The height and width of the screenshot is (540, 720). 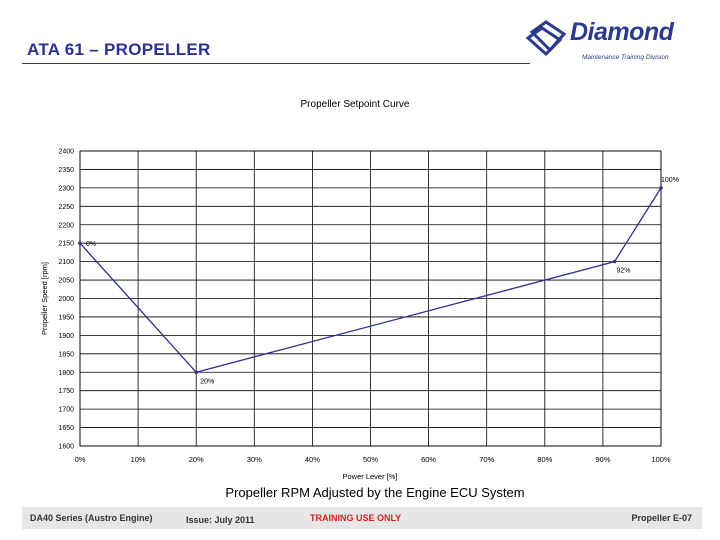 What do you see at coordinates (119, 49) in the screenshot?
I see `page-title: ATA 61 – PROPELLER` at bounding box center [119, 49].